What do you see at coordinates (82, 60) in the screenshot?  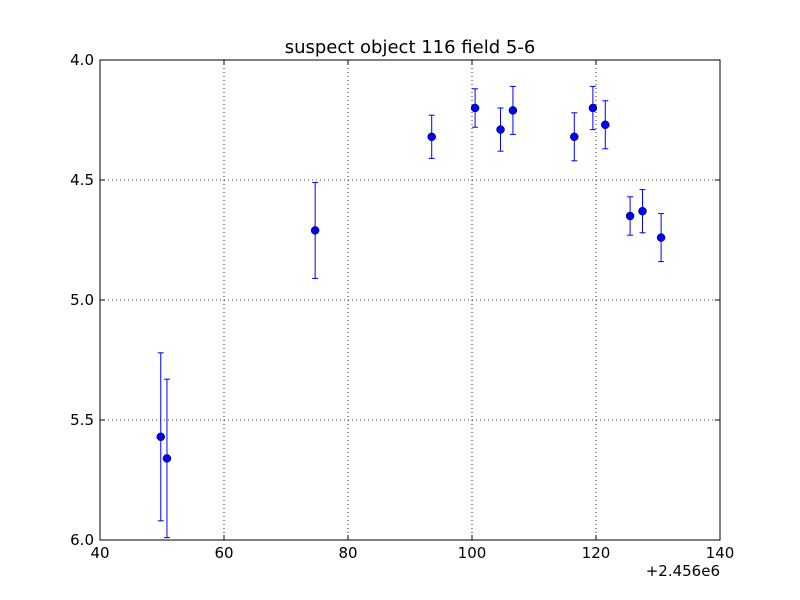 I see `y-tick-label: 4.0` at bounding box center [82, 60].